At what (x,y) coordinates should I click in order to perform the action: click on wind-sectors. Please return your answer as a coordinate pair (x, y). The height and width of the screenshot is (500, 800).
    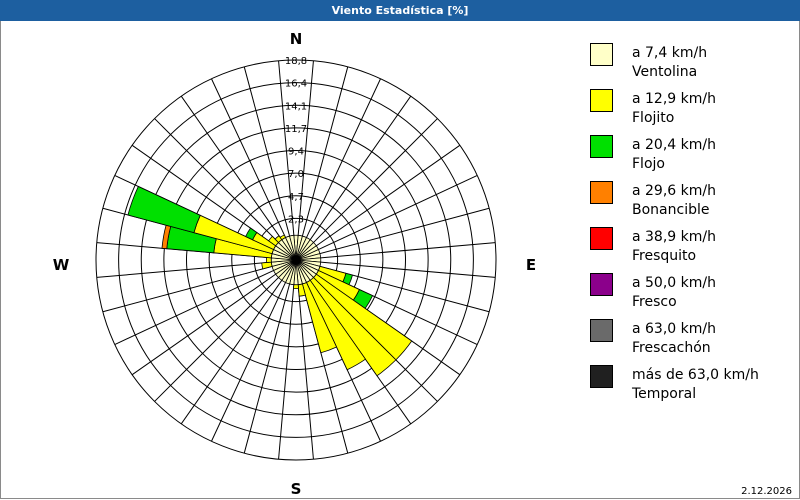
    Looking at the image, I should click on (270, 281).